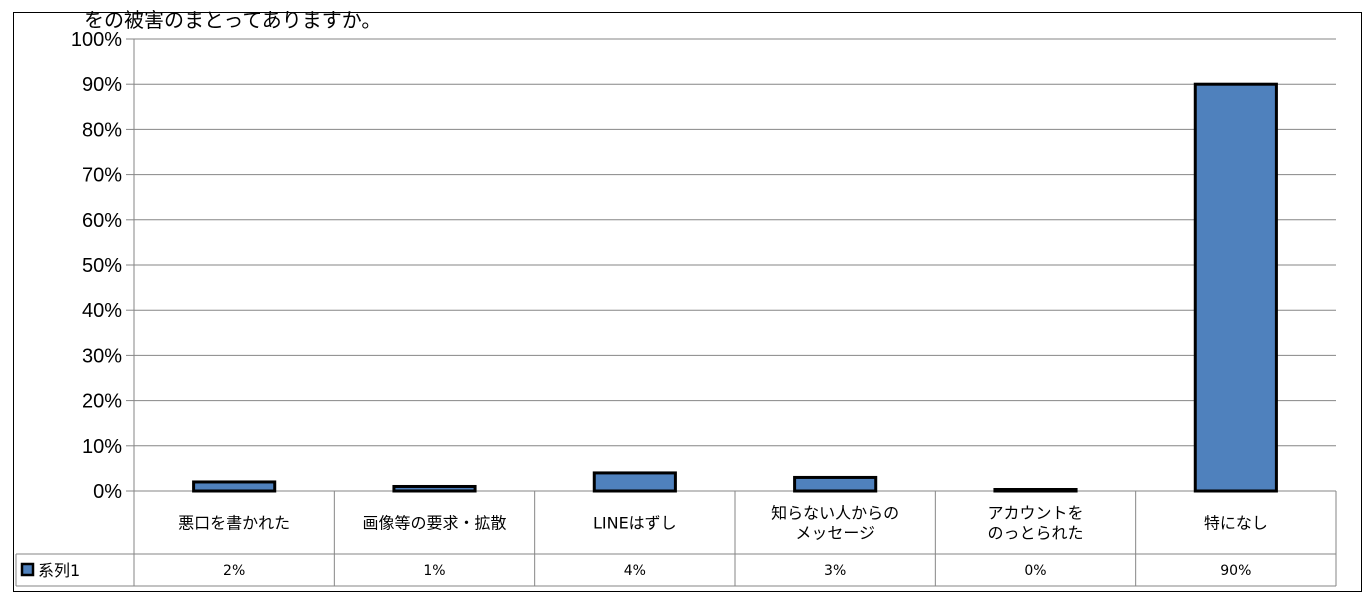 This screenshot has height=596, width=1368. Describe the element at coordinates (434, 523) in the screenshot. I see `category-label: 画像等の要求・拡散` at that location.